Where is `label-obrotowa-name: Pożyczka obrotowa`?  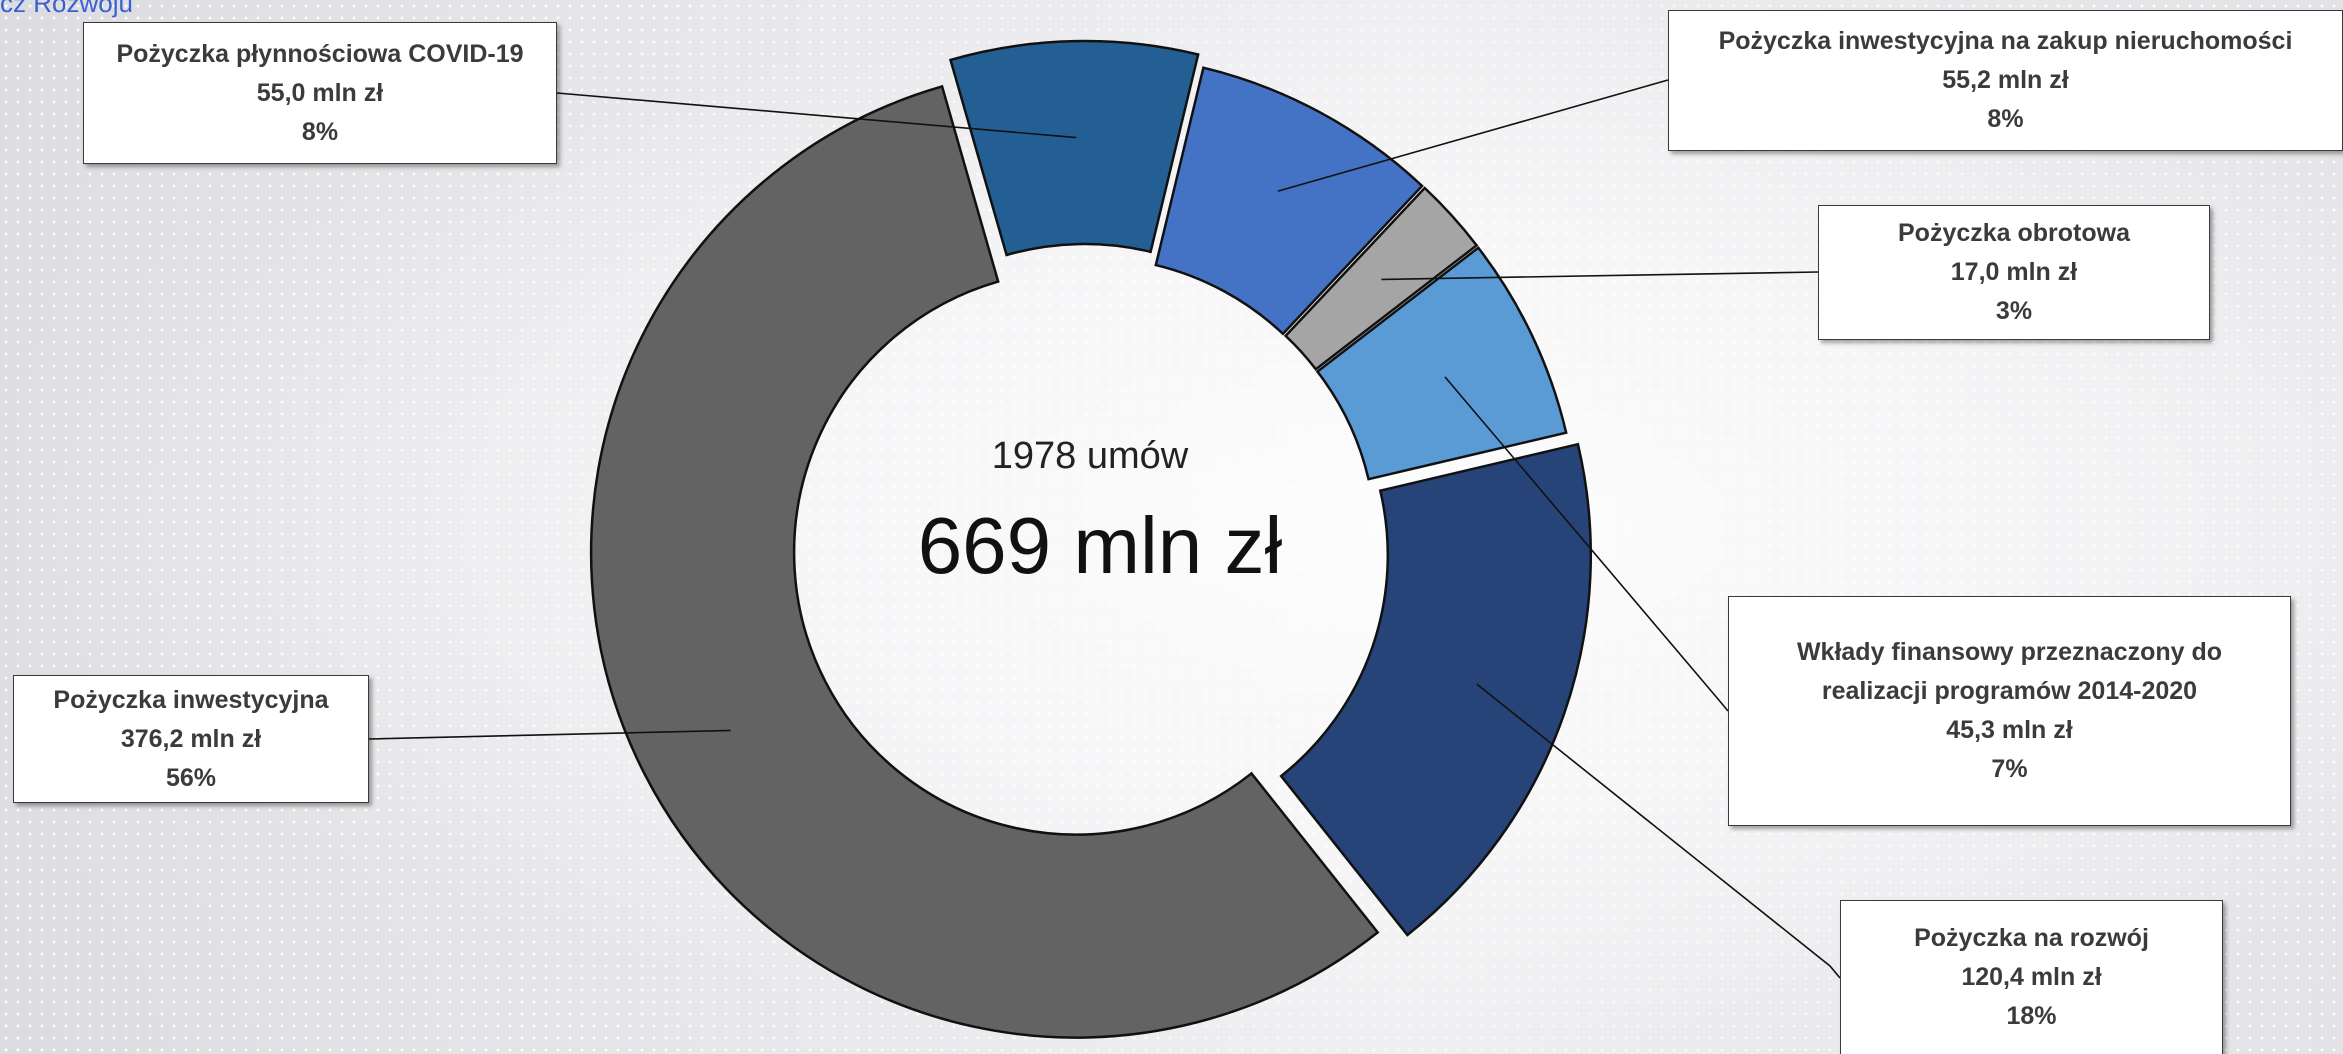 label-obrotowa-name: Pożyczka obrotowa is located at coordinates (2014, 233).